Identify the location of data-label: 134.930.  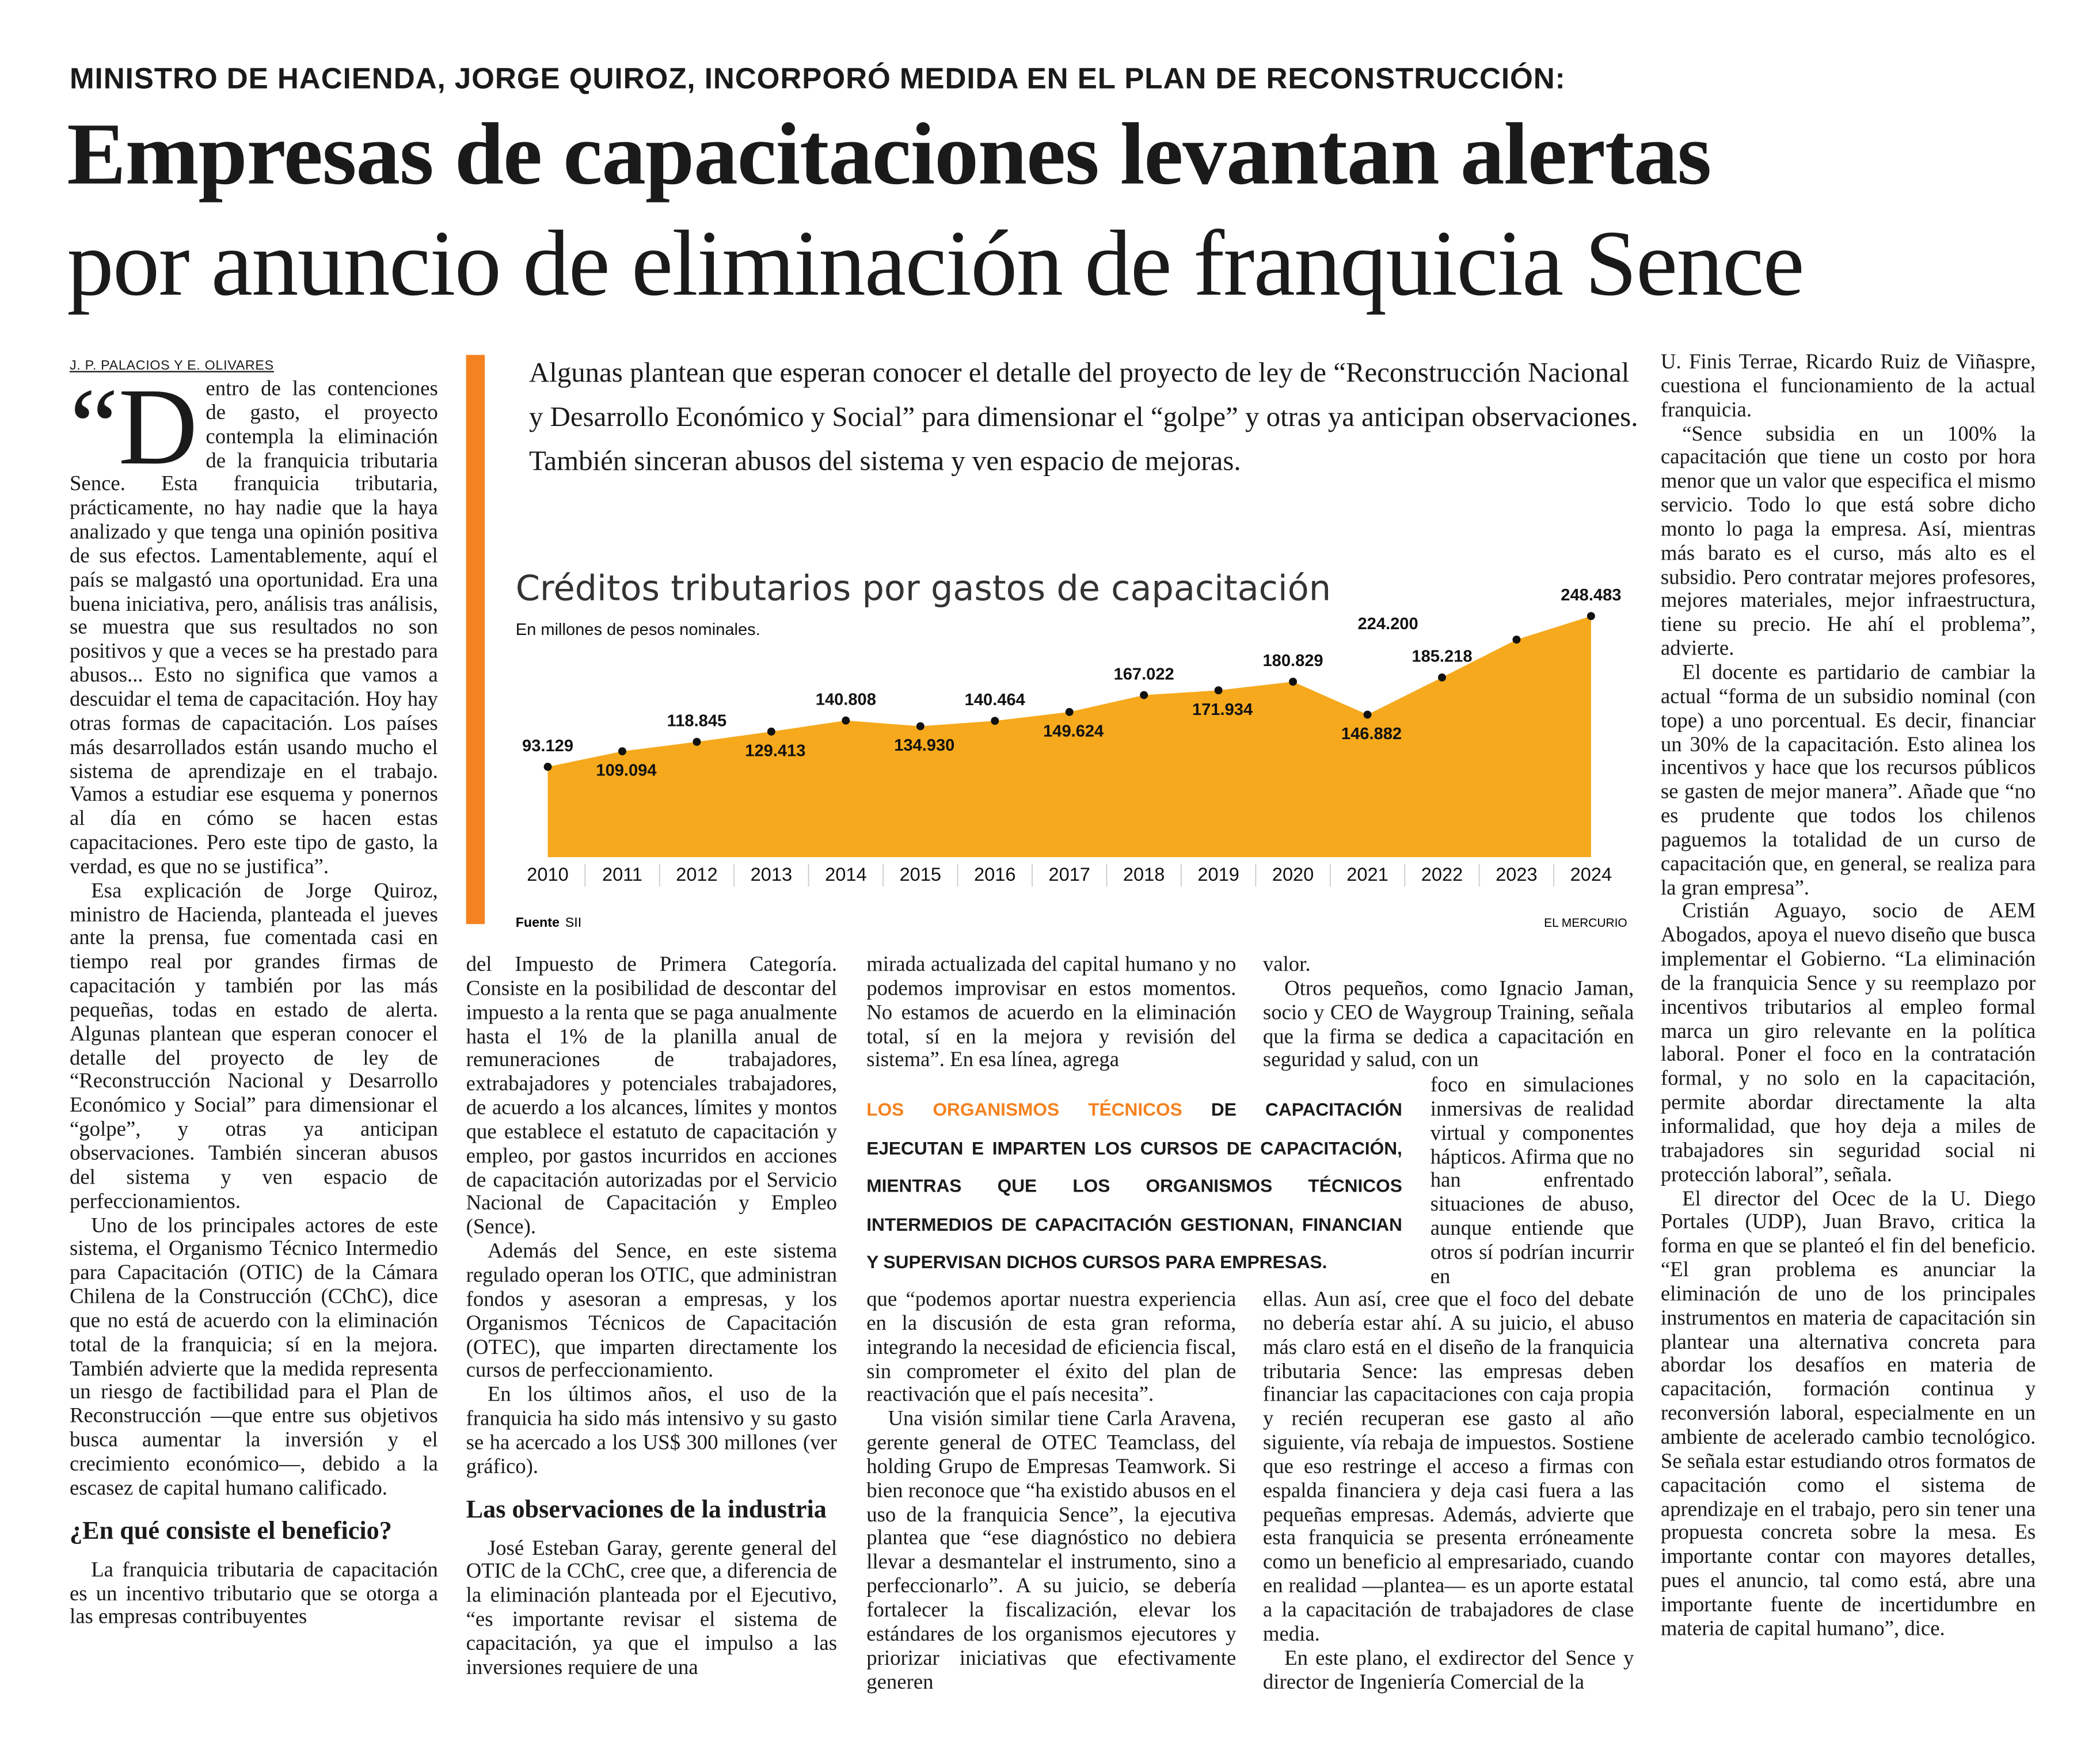
(924, 745).